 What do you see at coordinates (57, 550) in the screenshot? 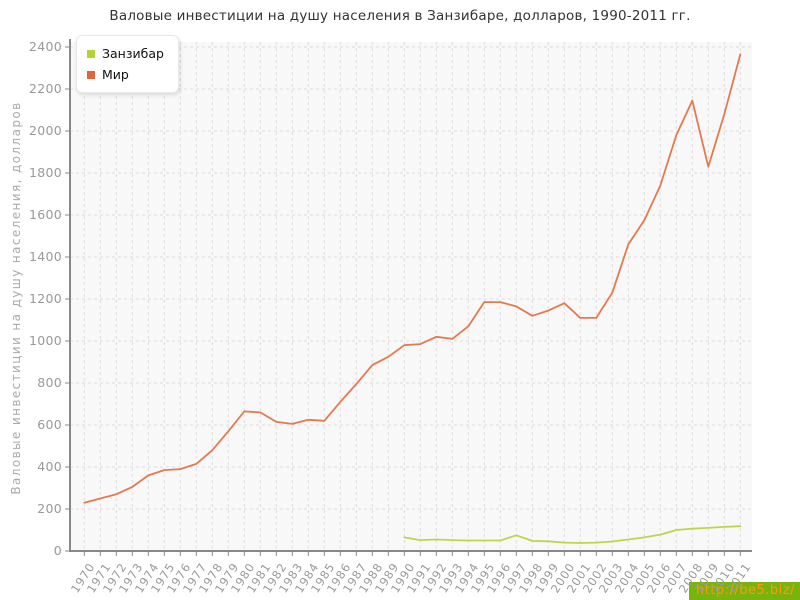
I see `y-tick-label: 0` at bounding box center [57, 550].